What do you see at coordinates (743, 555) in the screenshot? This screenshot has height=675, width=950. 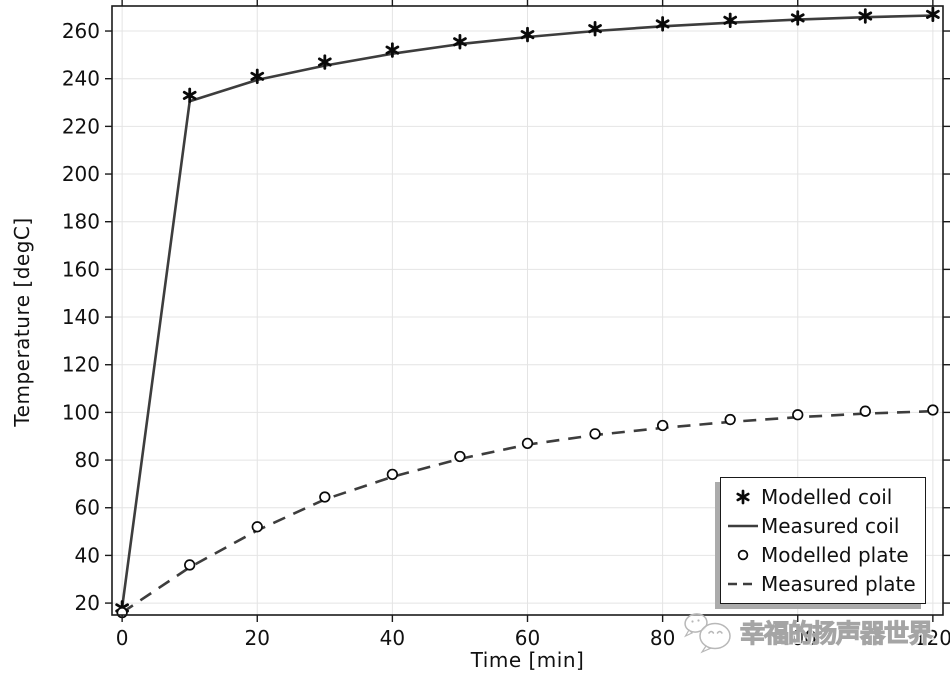 I see `circle-legend-icon` at bounding box center [743, 555].